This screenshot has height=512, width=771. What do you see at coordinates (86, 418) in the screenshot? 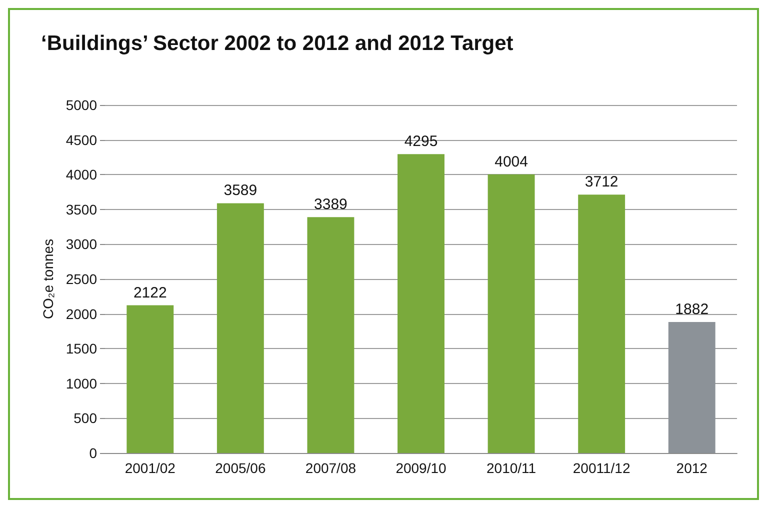
I see `y-tick-label: 500` at bounding box center [86, 418].